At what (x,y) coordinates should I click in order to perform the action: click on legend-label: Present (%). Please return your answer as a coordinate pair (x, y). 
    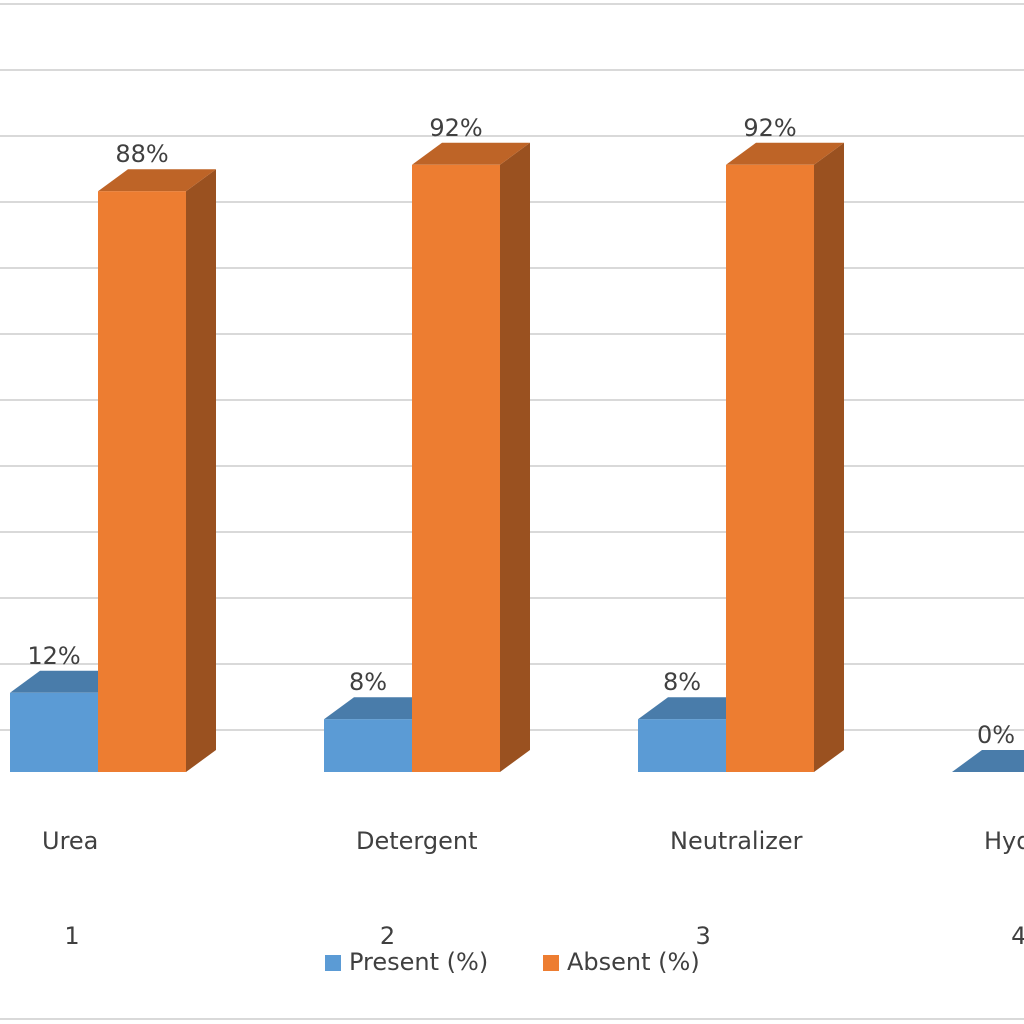
    Looking at the image, I should click on (418, 962).